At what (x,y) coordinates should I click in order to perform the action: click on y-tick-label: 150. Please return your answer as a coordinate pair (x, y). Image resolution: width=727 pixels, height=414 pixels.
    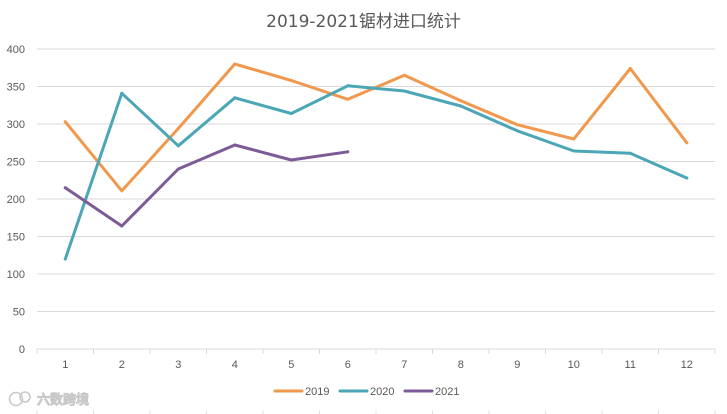
    Looking at the image, I should click on (16, 238).